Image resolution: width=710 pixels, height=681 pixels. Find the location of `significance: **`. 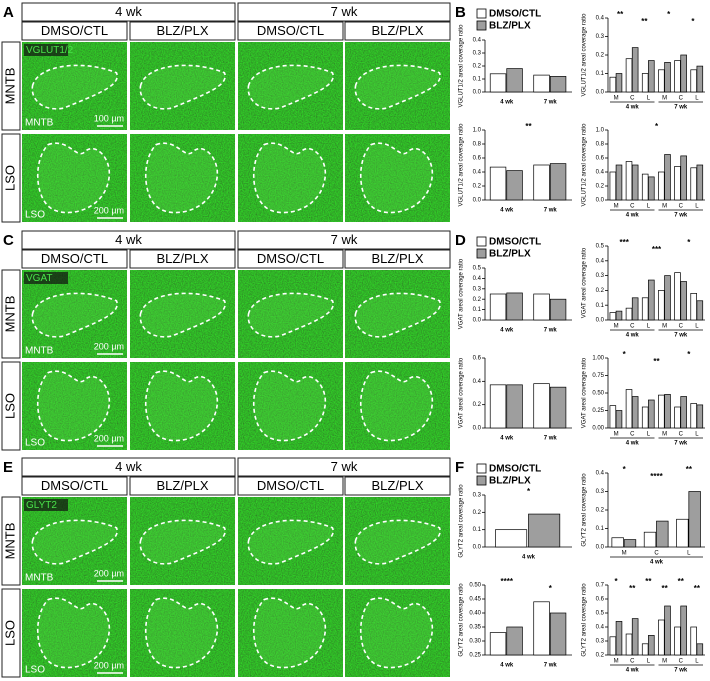

significance: ** is located at coordinates (620, 14).